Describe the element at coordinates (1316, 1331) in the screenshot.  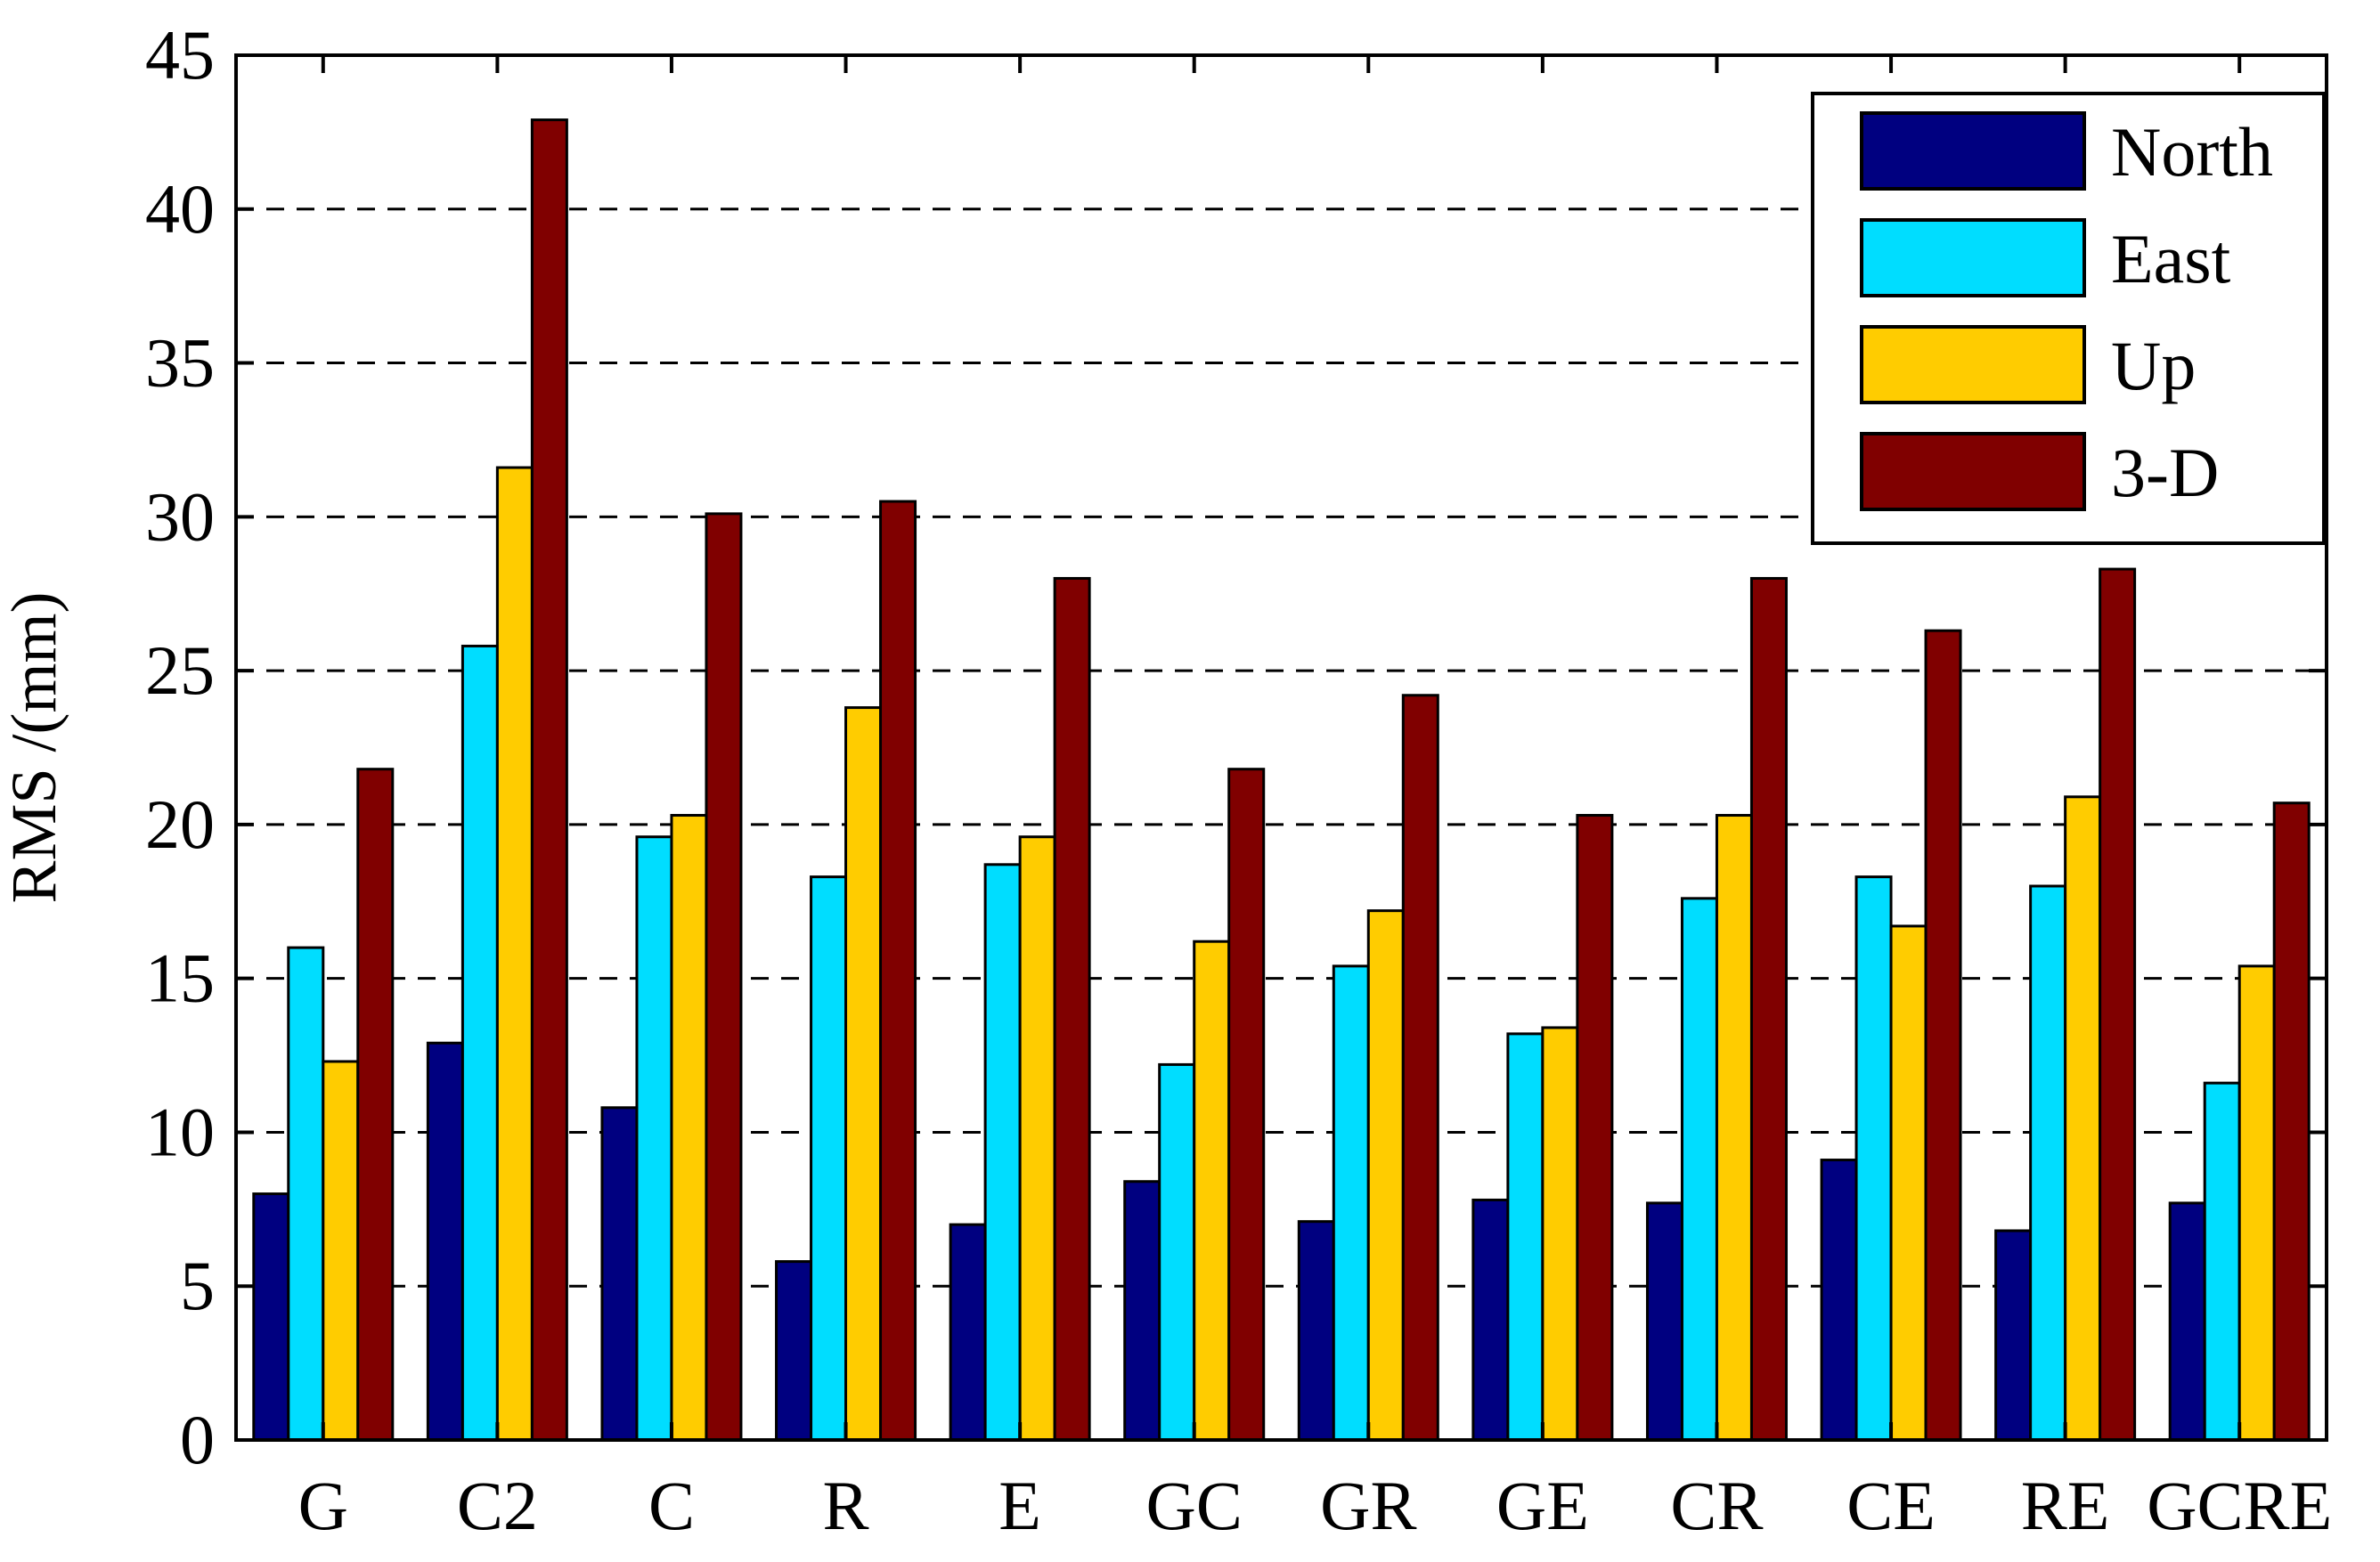
I see `bar-GR-North` at that location.